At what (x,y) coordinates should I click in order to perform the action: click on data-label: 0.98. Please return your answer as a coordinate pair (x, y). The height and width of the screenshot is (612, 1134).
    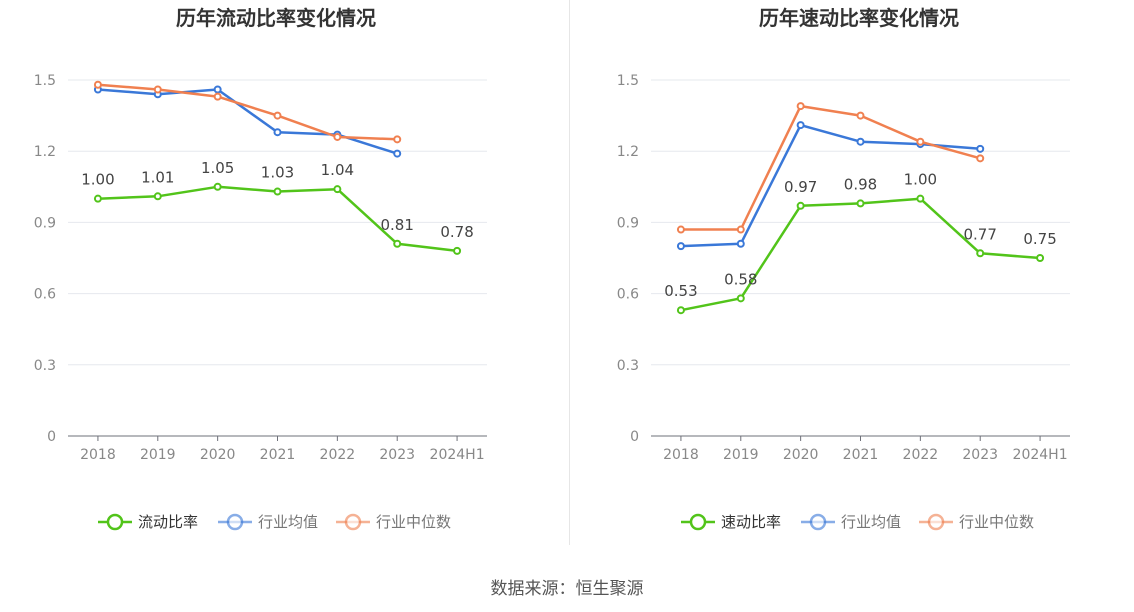
    Looking at the image, I should click on (860, 184).